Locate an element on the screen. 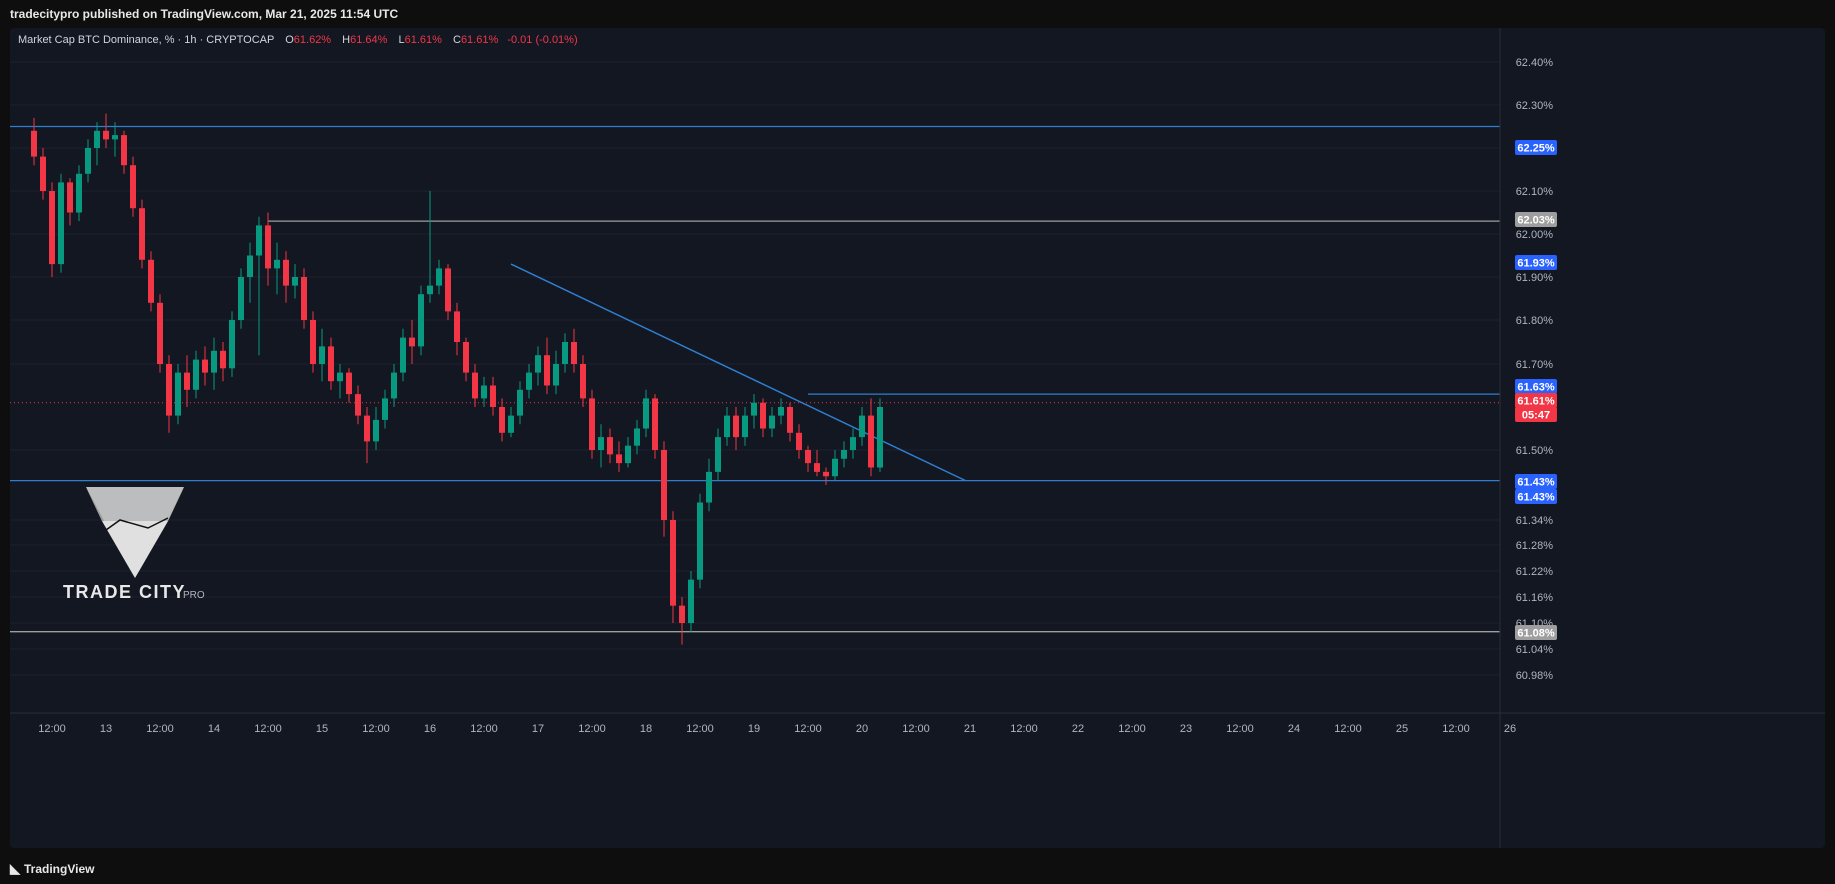  y-tick-label: 60.98% is located at coordinates (1535, 676).